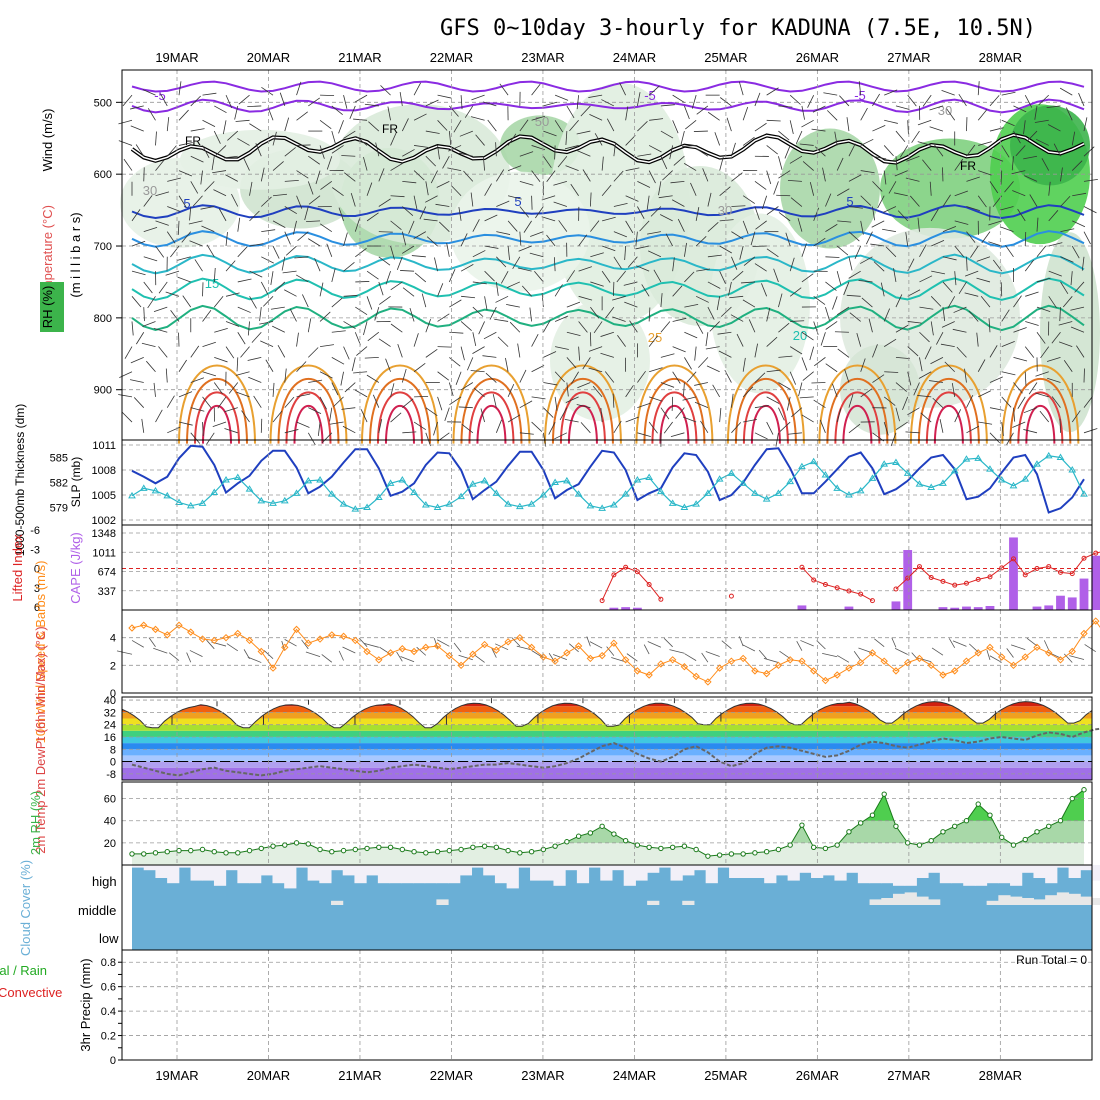 The height and width of the screenshot is (1100, 1100). What do you see at coordinates (108, 1012) in the screenshot?
I see `precip-tick-label: 0.4` at bounding box center [108, 1012].